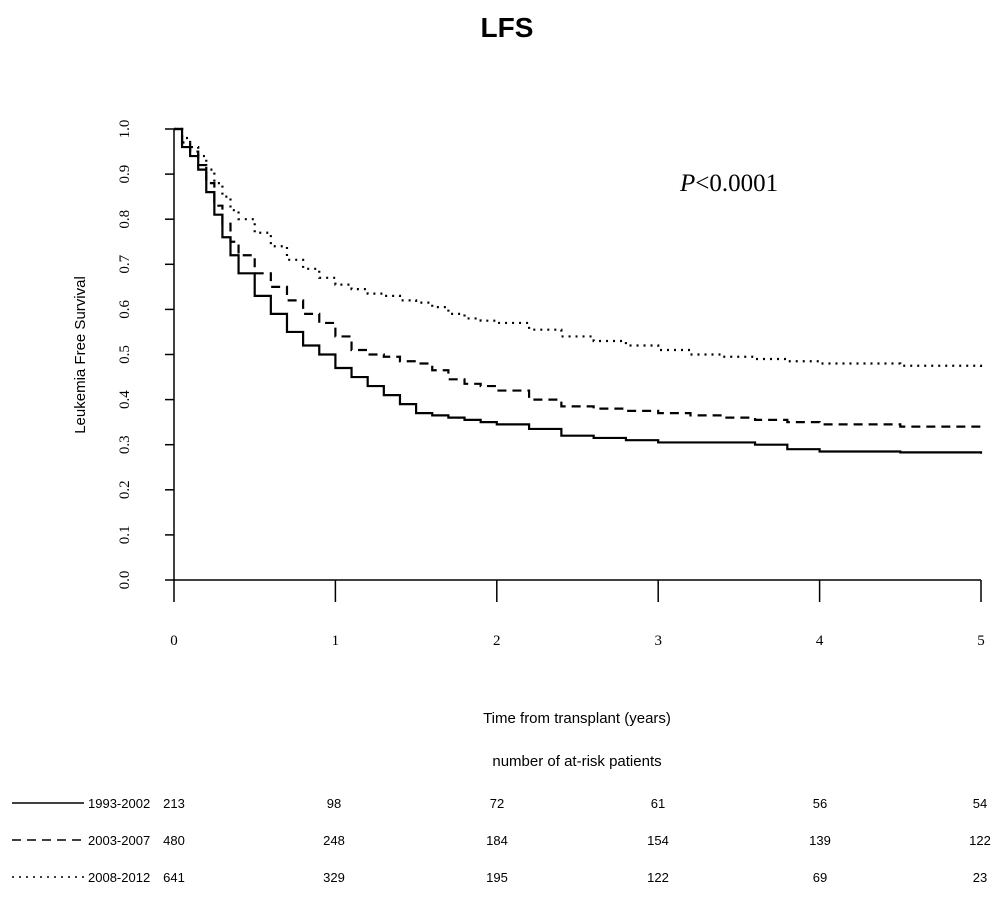  What do you see at coordinates (174, 803) in the screenshot?
I see `at-risk-count: 213` at bounding box center [174, 803].